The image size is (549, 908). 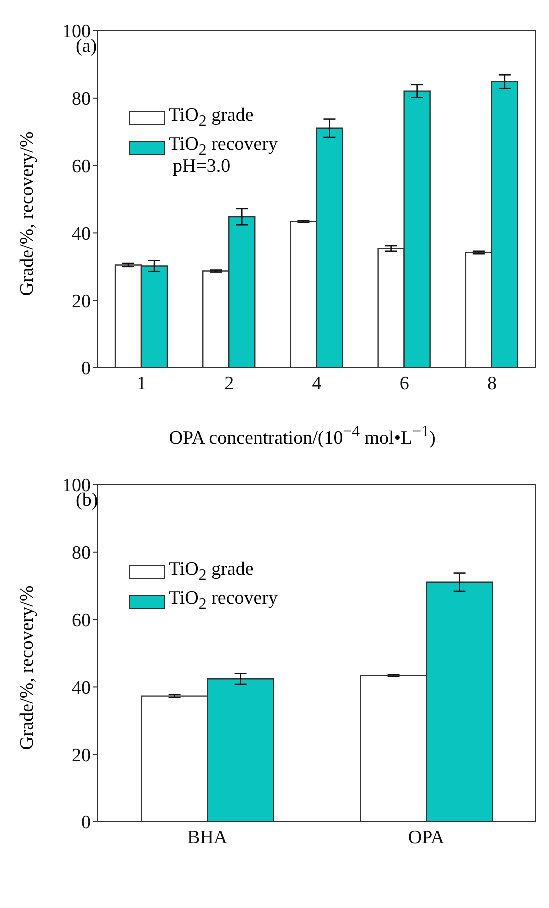 What do you see at coordinates (229, 383) in the screenshot?
I see `x-tick-label: 2` at bounding box center [229, 383].